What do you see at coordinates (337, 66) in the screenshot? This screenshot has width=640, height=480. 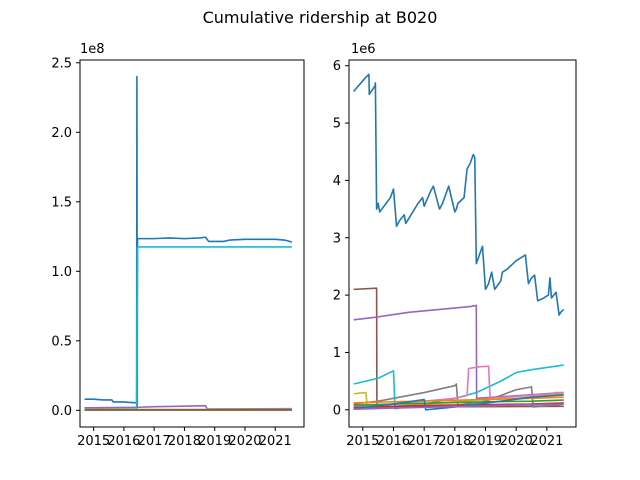 I see `y-tick-label: 6` at bounding box center [337, 66].